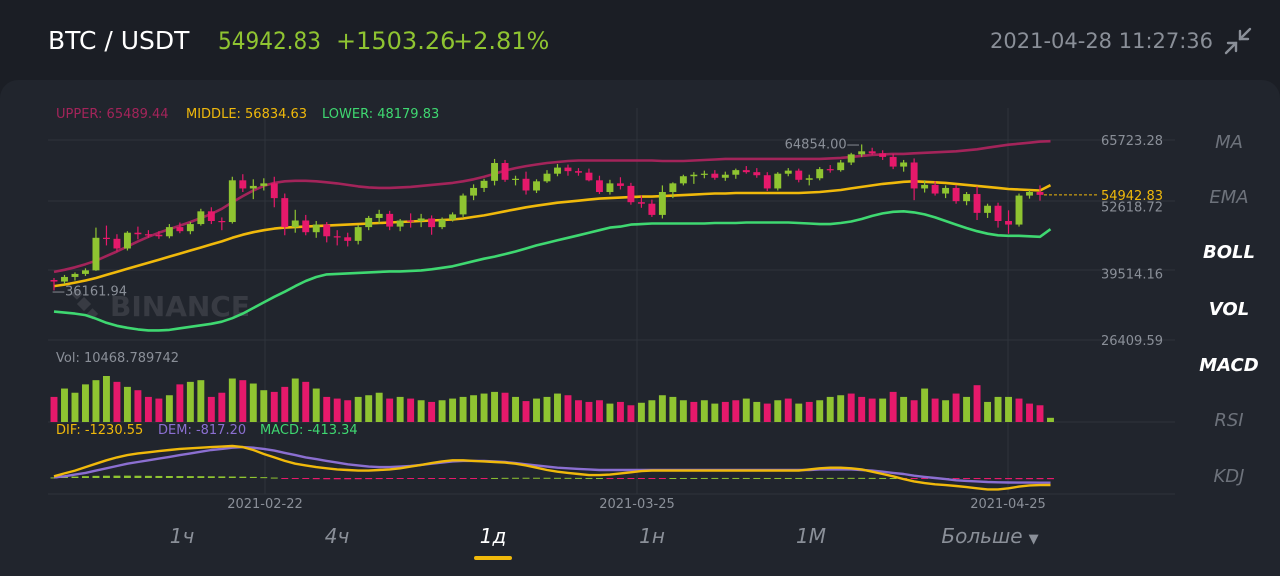 The height and width of the screenshot is (576, 1280). Describe the element at coordinates (337, 536) in the screenshot. I see `timeframe-tab: 4ч` at that location.